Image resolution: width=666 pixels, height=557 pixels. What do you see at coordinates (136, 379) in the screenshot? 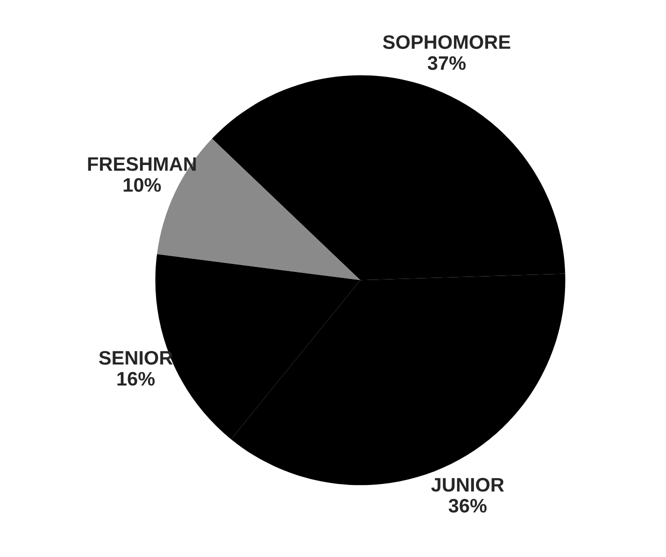
I see `data-label: 16%` at bounding box center [136, 379].